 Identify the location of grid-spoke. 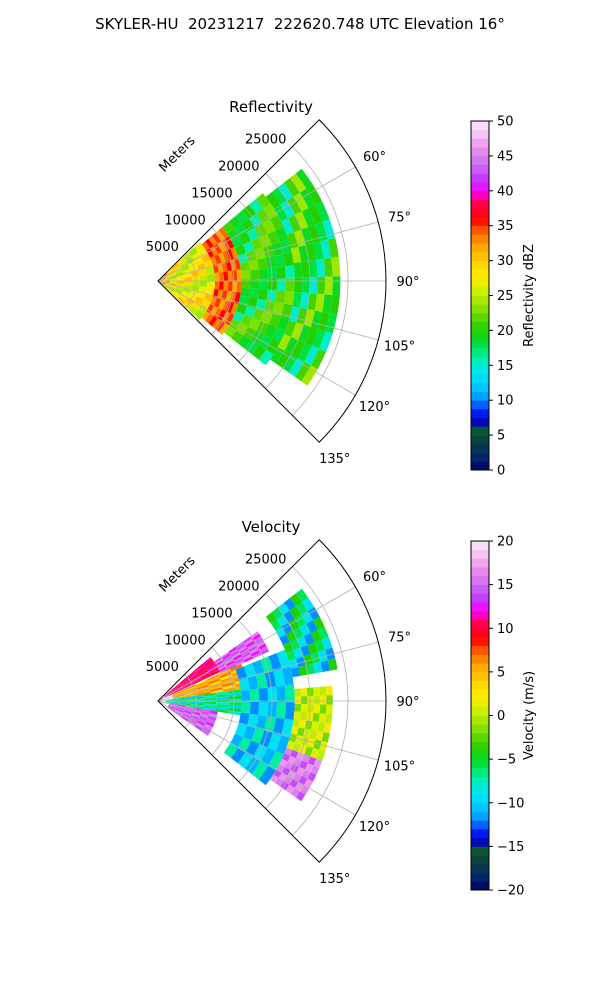
(256, 644).